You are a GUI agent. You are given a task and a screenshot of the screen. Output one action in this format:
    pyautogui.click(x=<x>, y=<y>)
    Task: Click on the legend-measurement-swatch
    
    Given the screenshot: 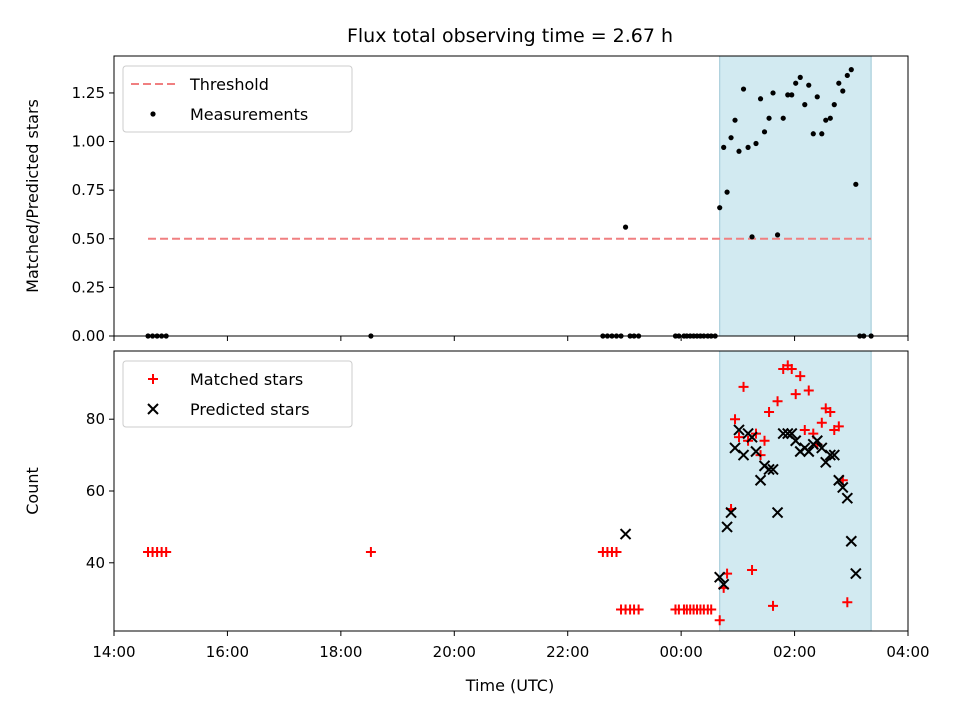 What is the action you would take?
    pyautogui.click(x=153, y=114)
    